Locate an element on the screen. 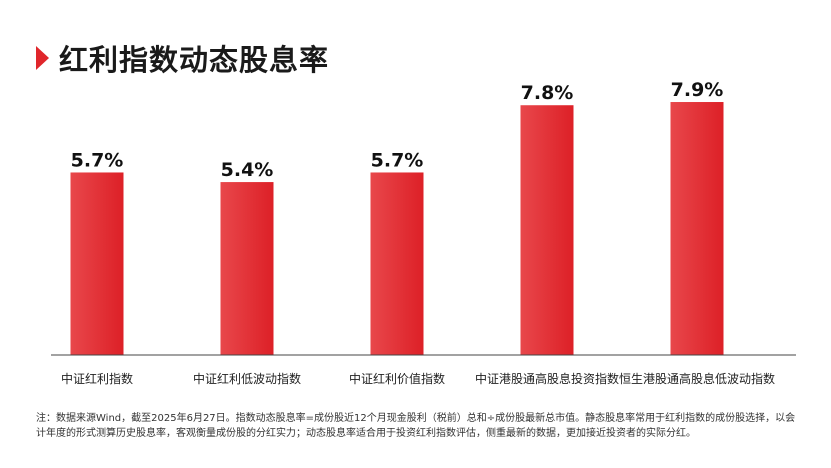 The image size is (831, 468). title-triangle-icon is located at coordinates (42, 58).